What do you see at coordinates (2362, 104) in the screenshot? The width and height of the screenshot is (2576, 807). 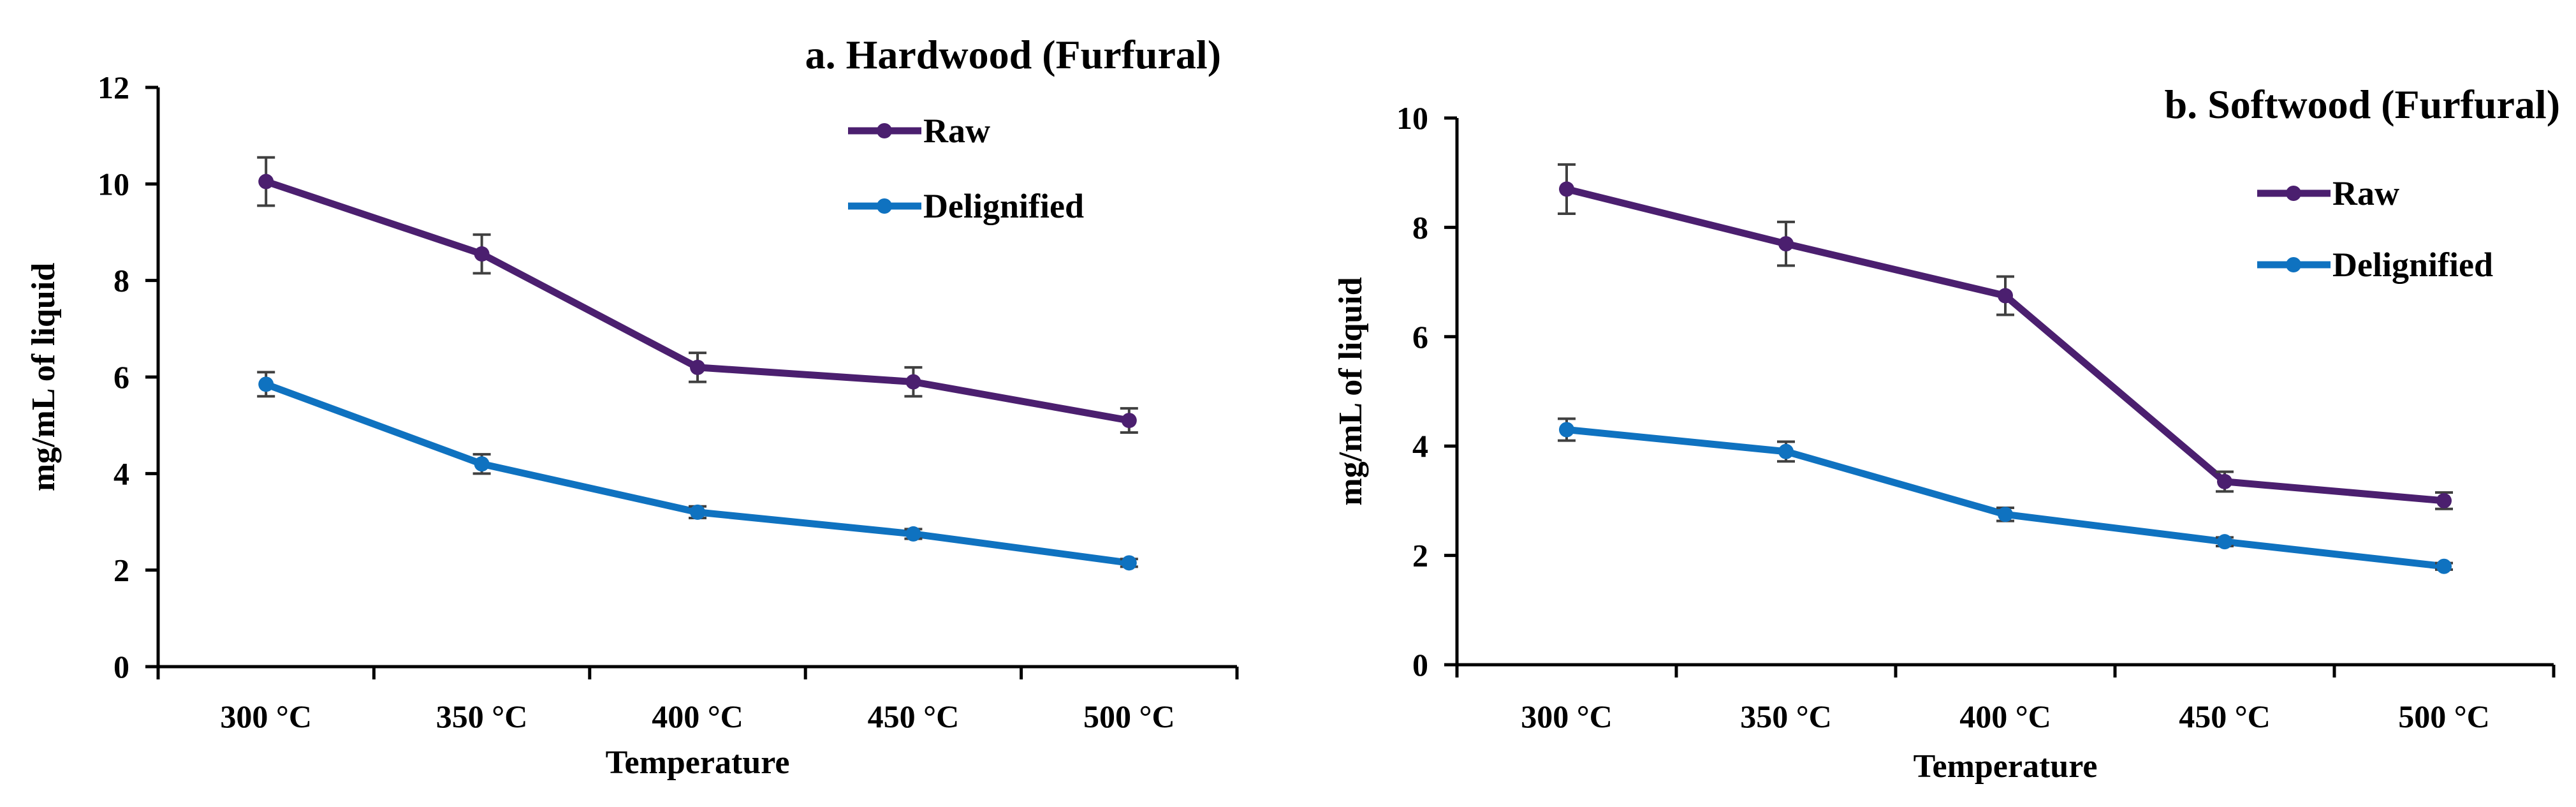 I see `chart-title: b. Softwood (Furfural)` at bounding box center [2362, 104].